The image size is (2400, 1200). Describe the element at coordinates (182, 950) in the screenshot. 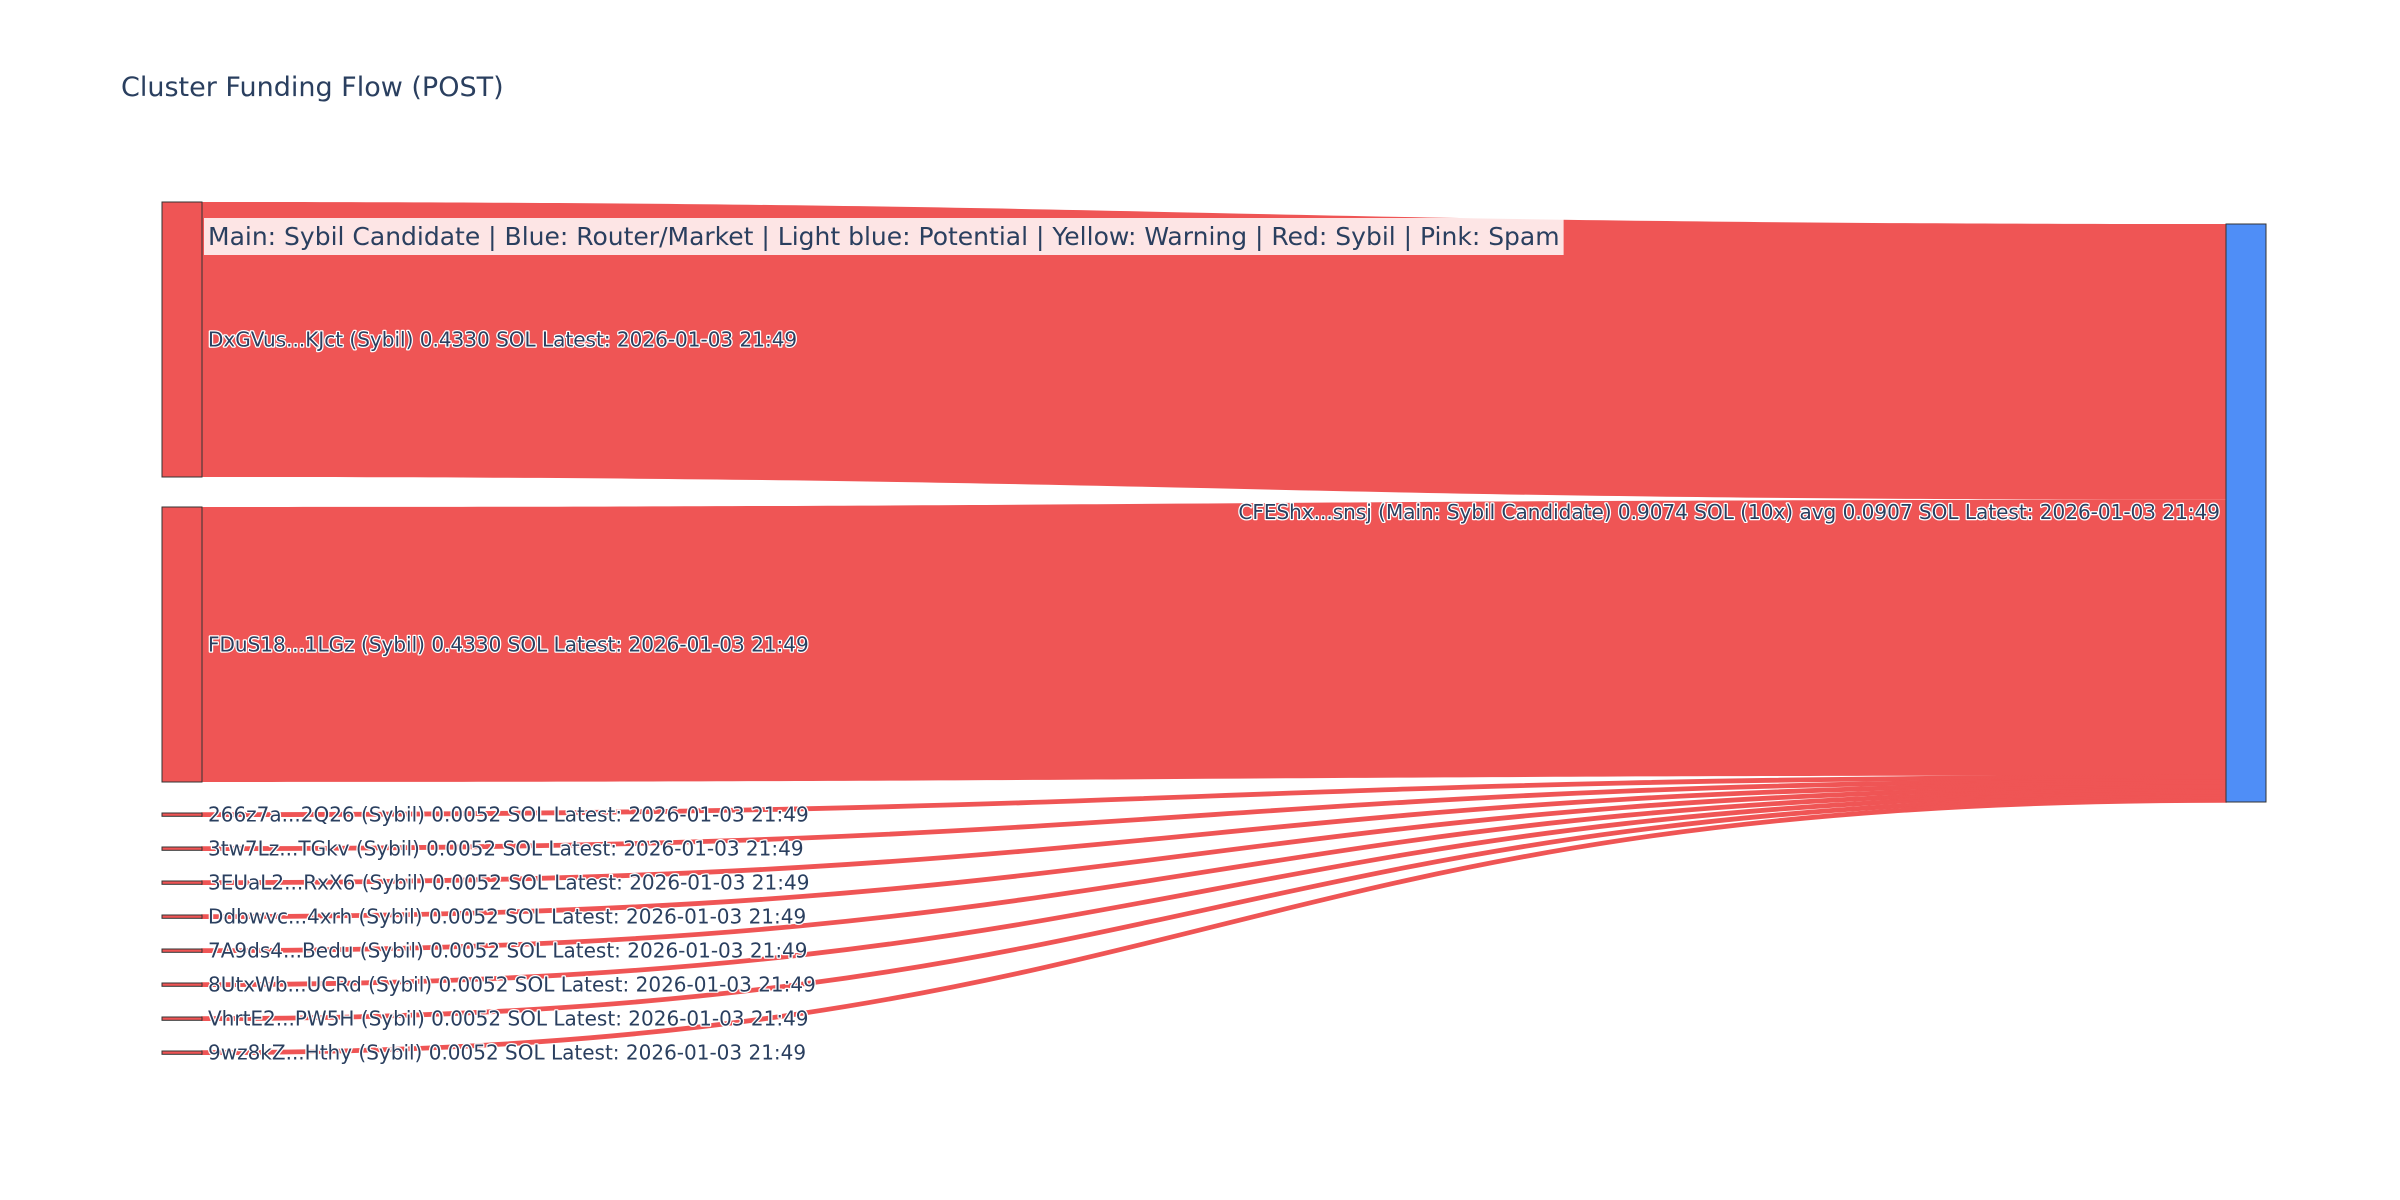

I see `source-node-s7` at that location.